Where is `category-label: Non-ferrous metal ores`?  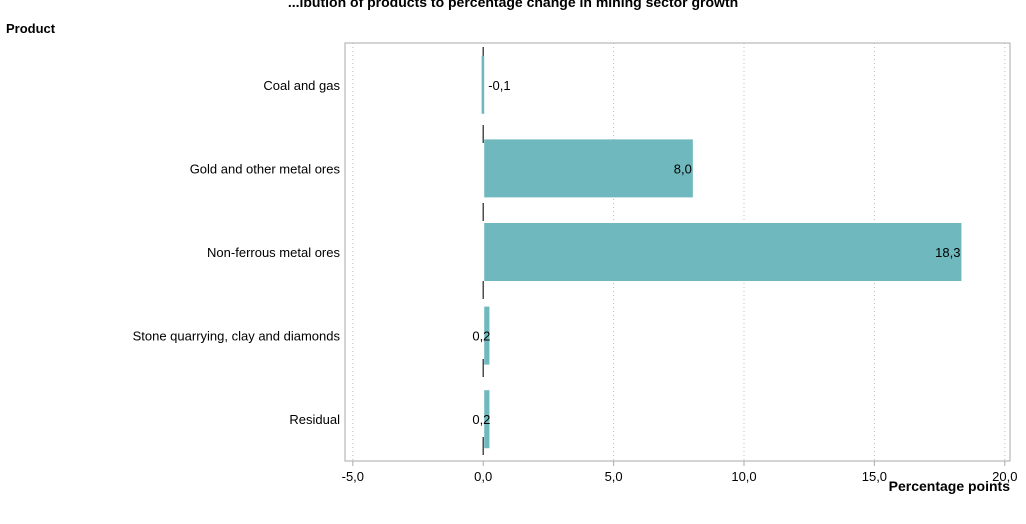
category-label: Non-ferrous metal ores is located at coordinates (273, 252).